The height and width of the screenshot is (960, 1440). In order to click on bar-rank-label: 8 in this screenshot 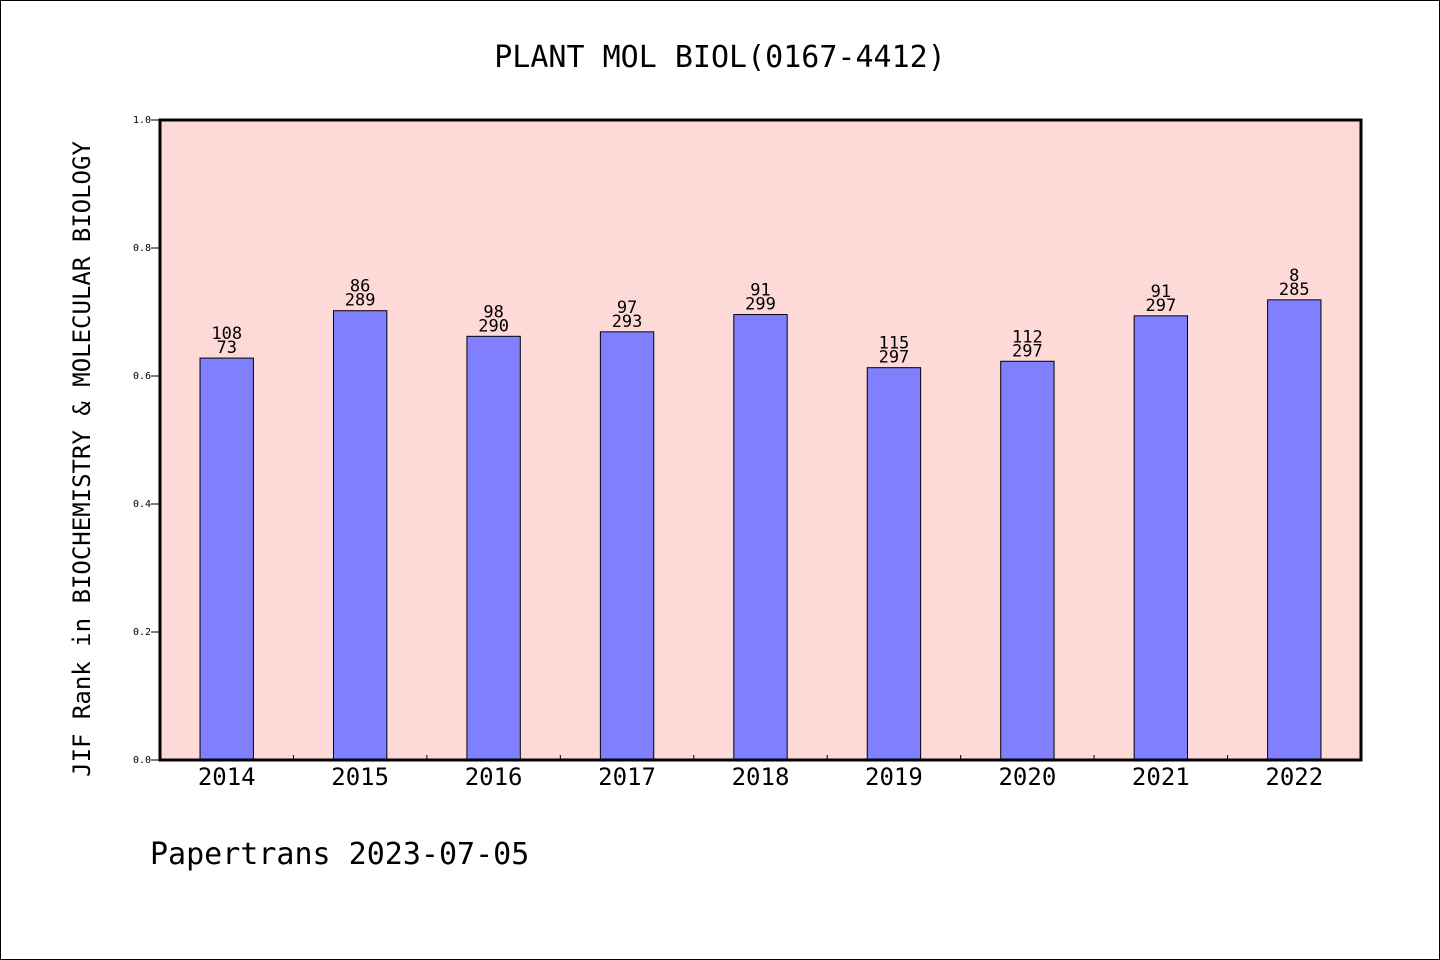, I will do `click(1294, 276)`.